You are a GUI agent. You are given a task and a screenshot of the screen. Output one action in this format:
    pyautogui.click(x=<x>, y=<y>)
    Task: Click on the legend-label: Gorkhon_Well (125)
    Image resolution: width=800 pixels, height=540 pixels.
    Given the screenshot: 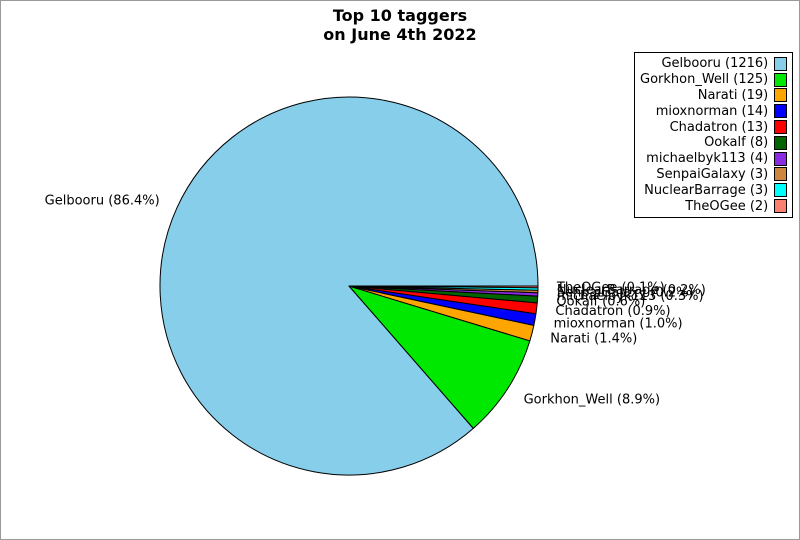 What is the action you would take?
    pyautogui.click(x=704, y=80)
    